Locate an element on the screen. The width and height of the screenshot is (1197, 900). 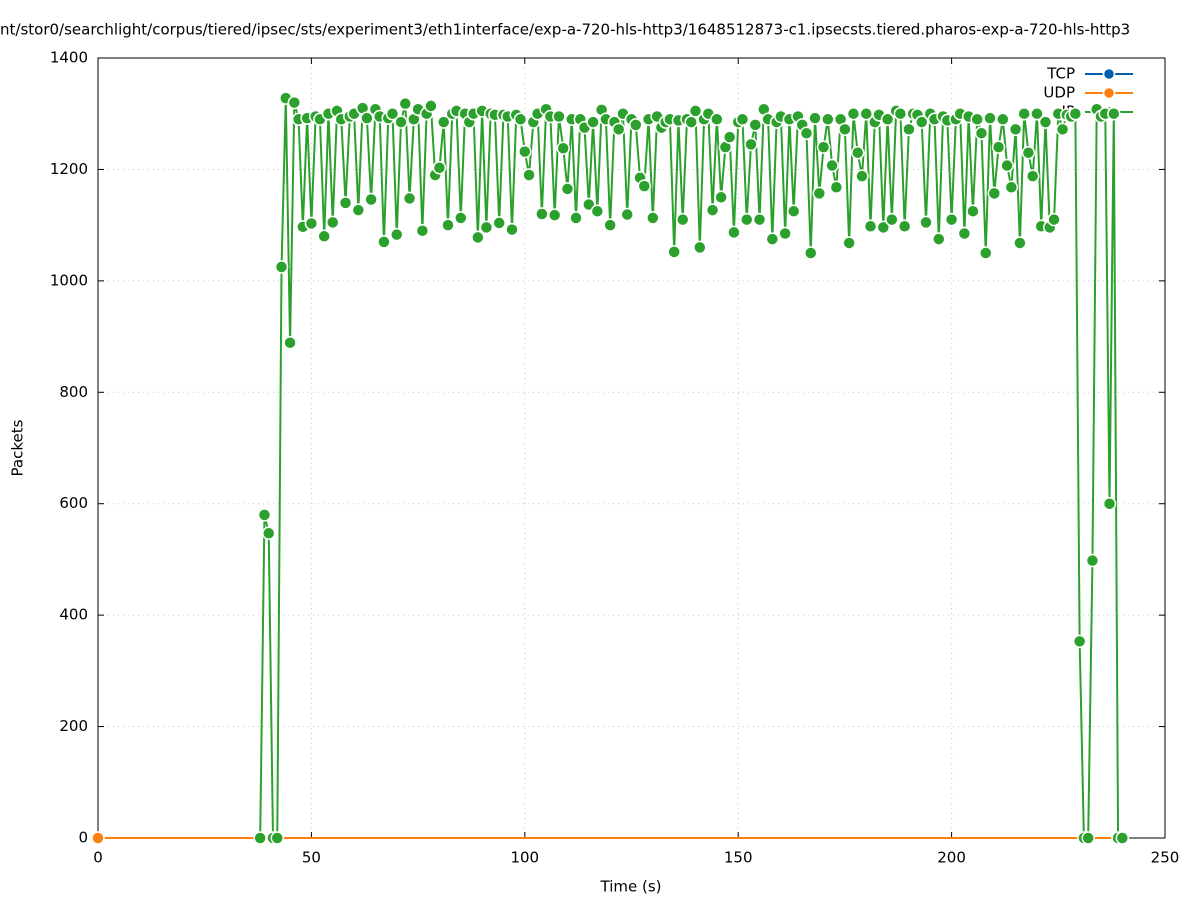
x-tick-label: 50 is located at coordinates (311, 858).